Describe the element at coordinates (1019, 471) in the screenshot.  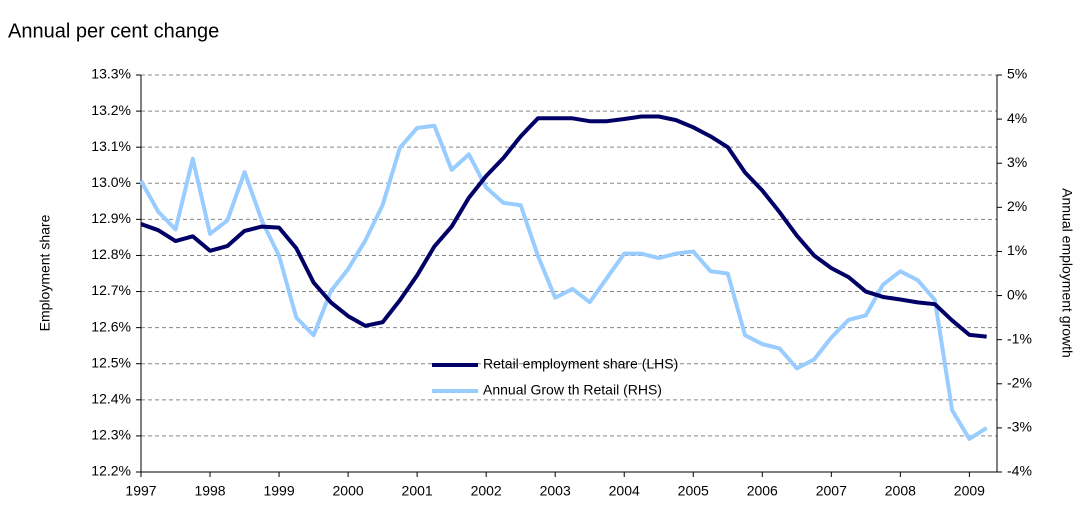
I see `y2-tick-label: -4%` at that location.